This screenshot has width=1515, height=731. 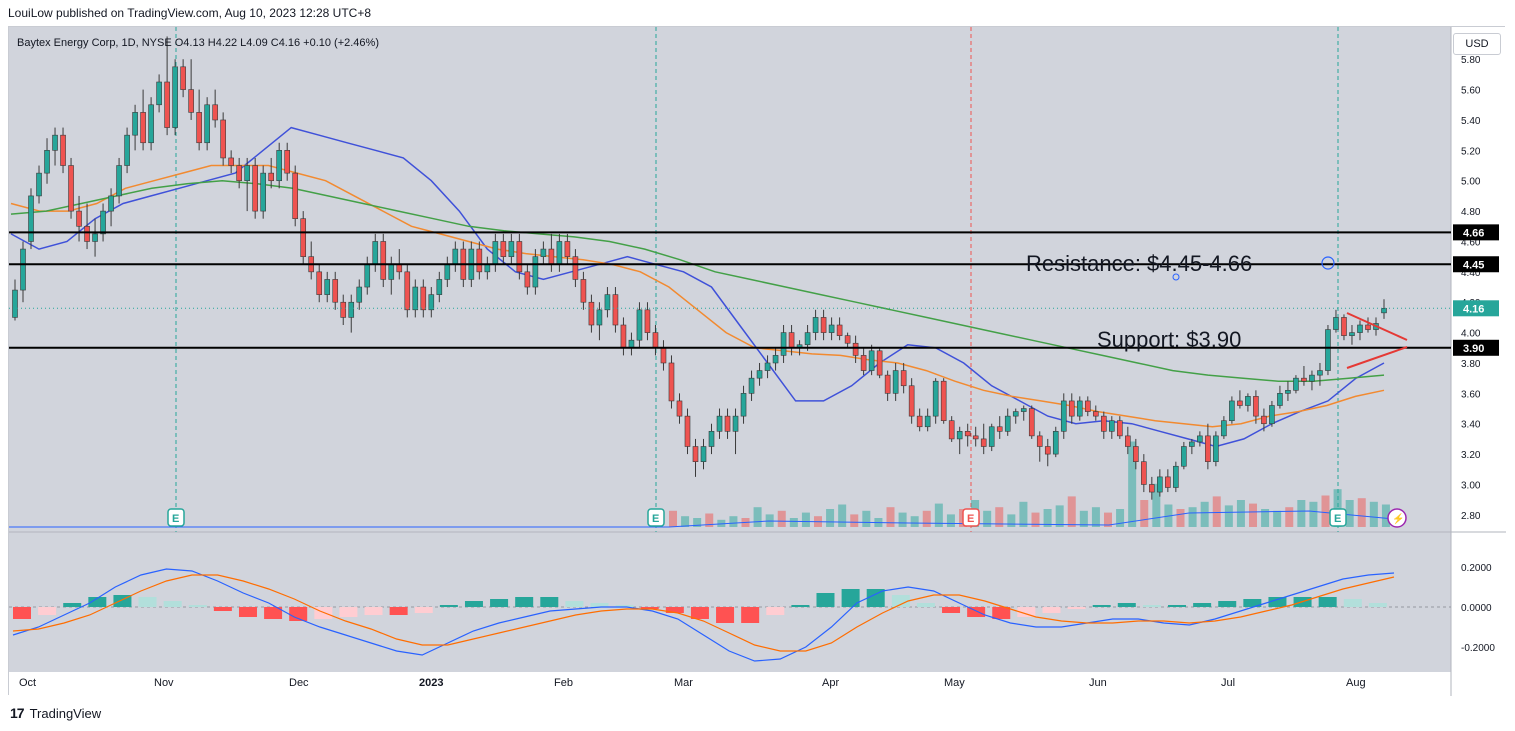 I want to click on current-price-tag, so click(x=1476, y=308).